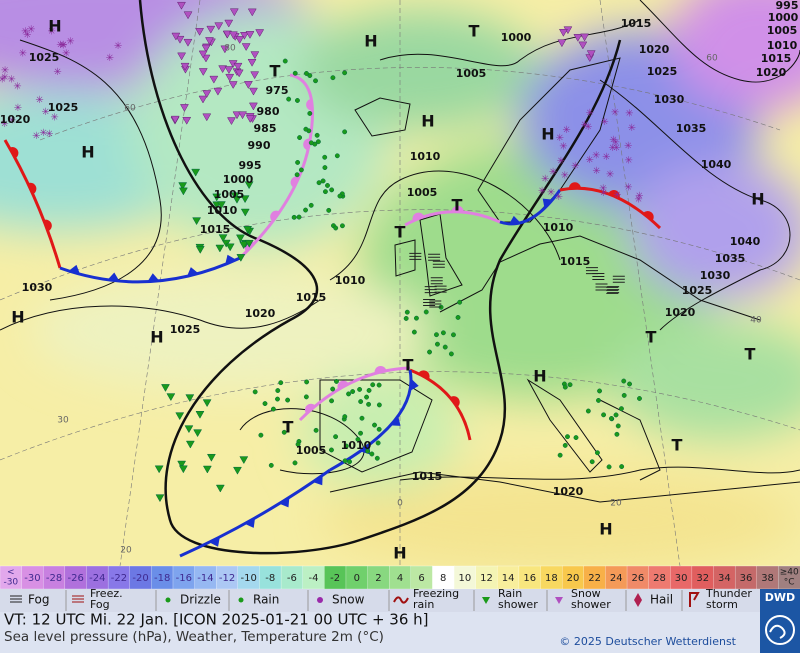 The height and width of the screenshot is (657, 800). I want to click on front-line, so click(354, 394).